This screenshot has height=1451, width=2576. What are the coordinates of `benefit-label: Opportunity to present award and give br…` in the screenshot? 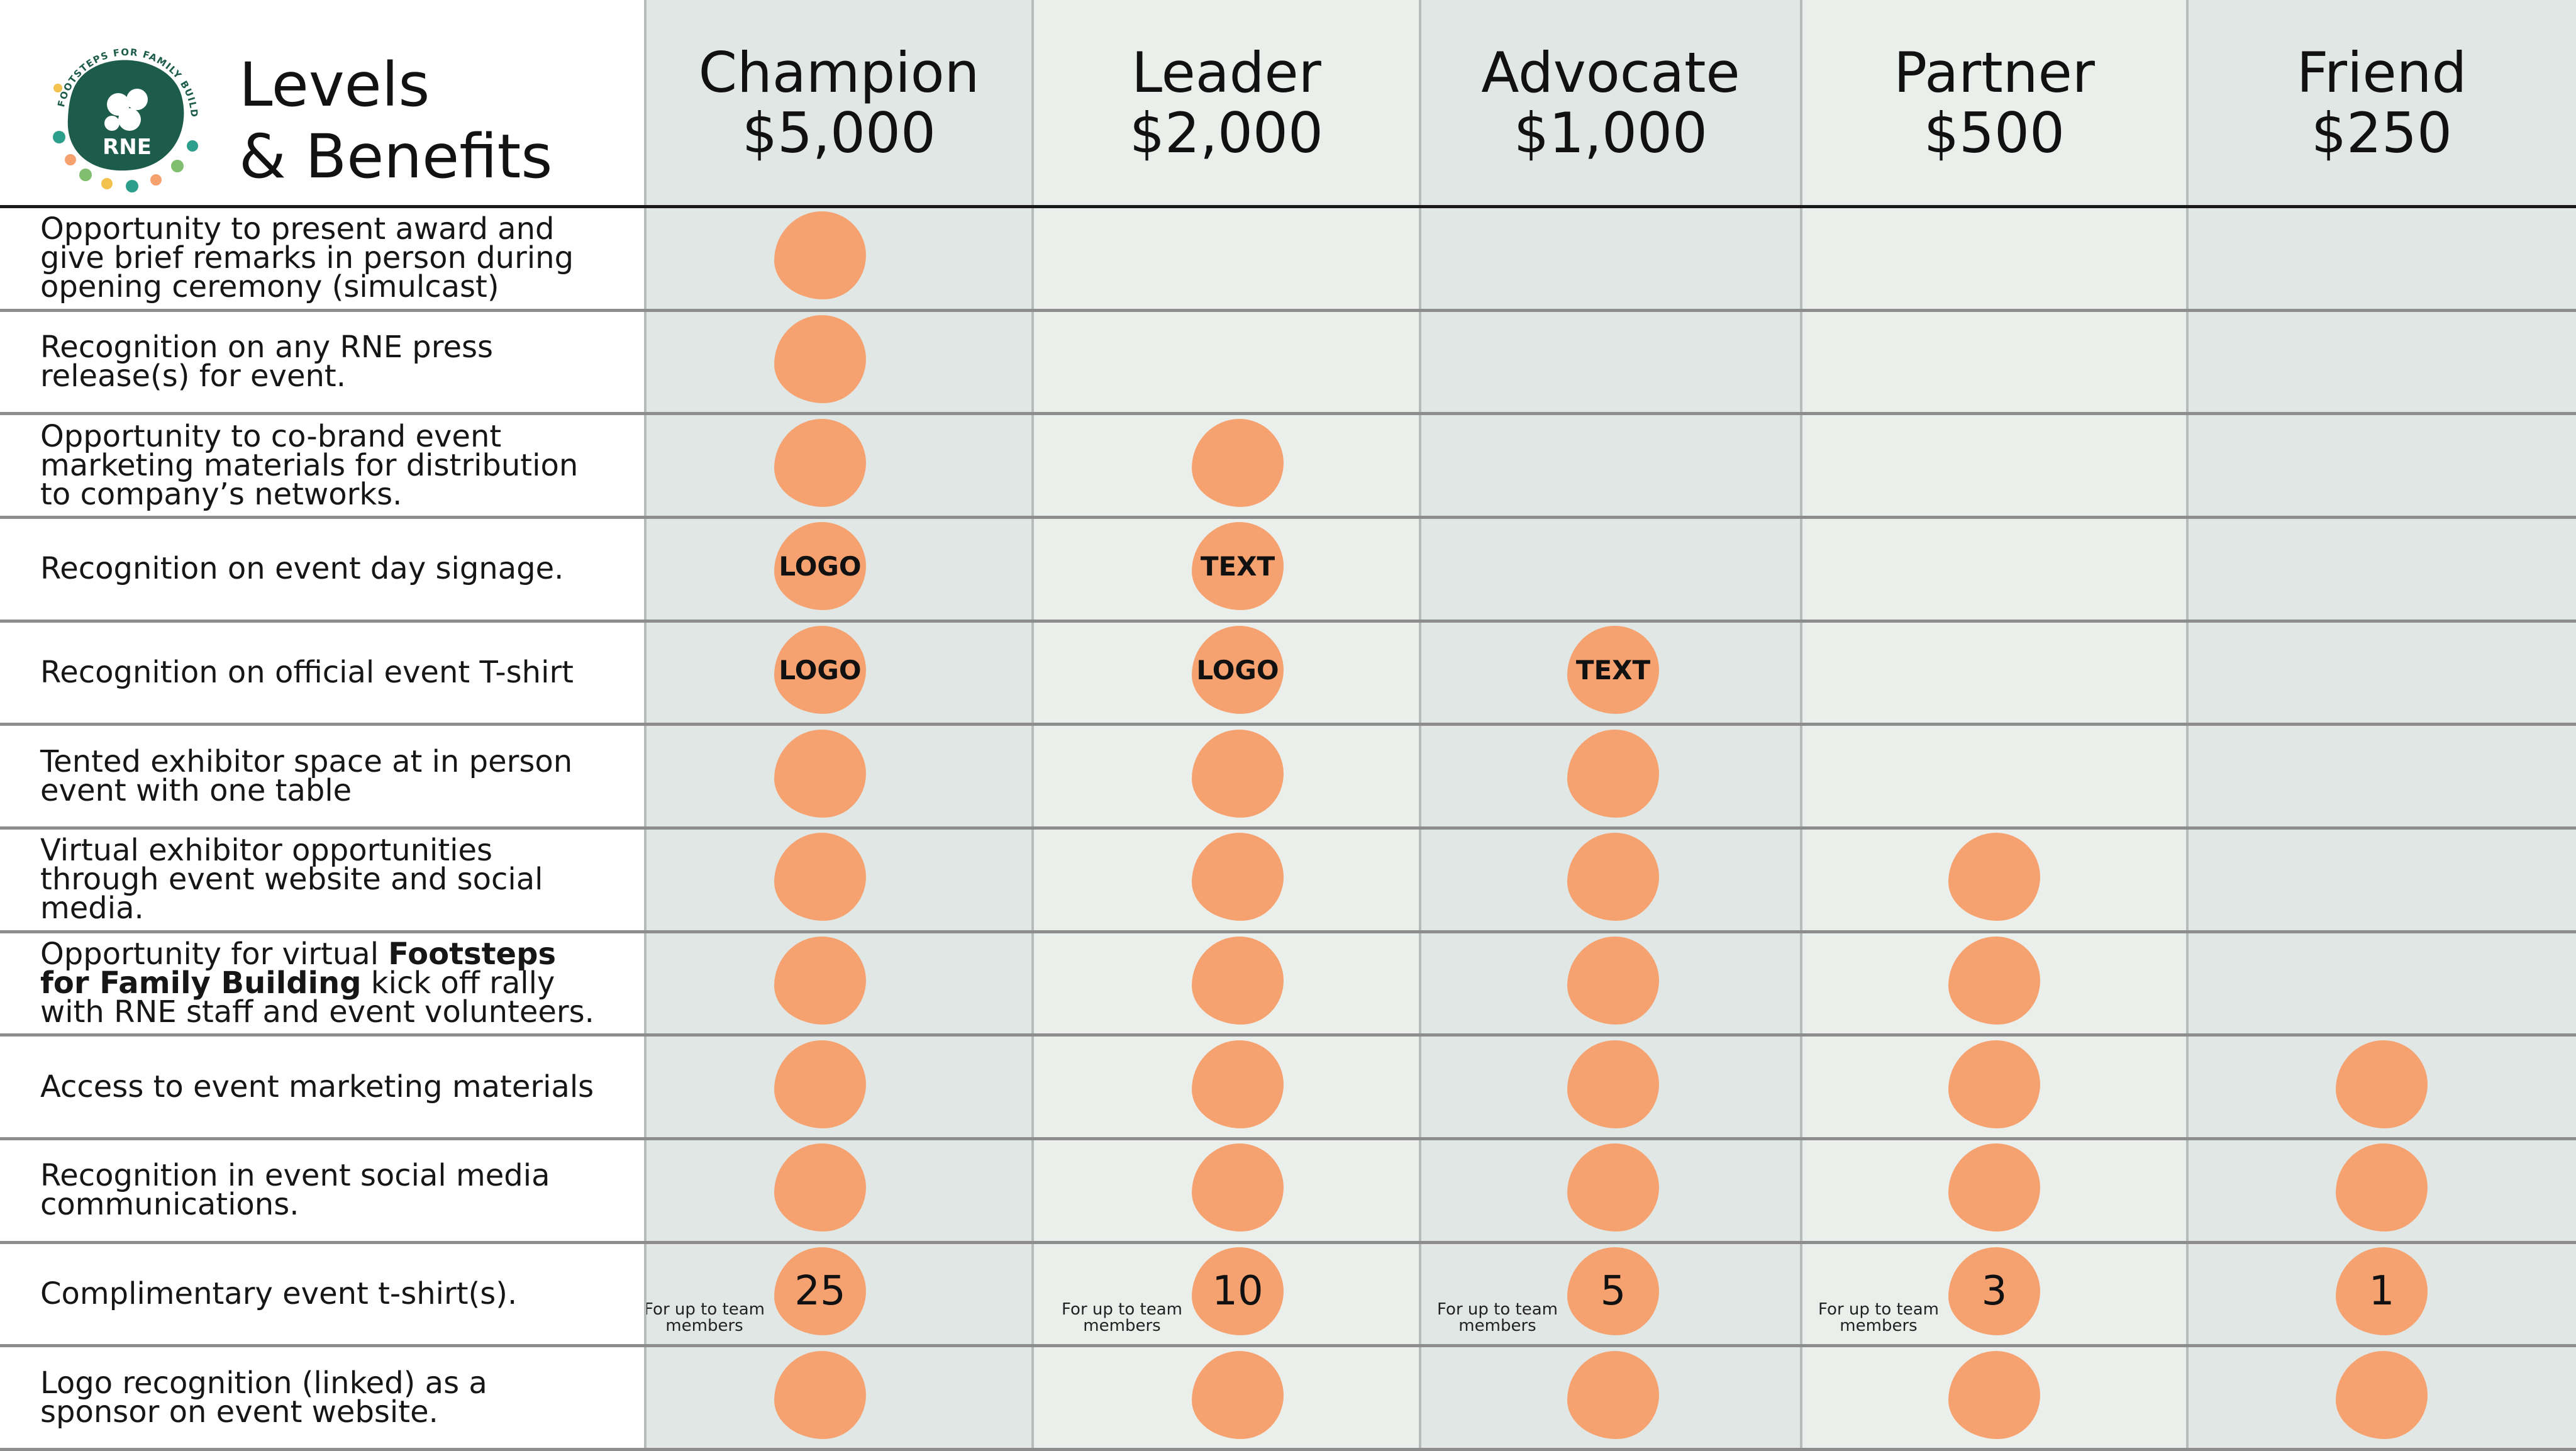 It's located at (307, 258).